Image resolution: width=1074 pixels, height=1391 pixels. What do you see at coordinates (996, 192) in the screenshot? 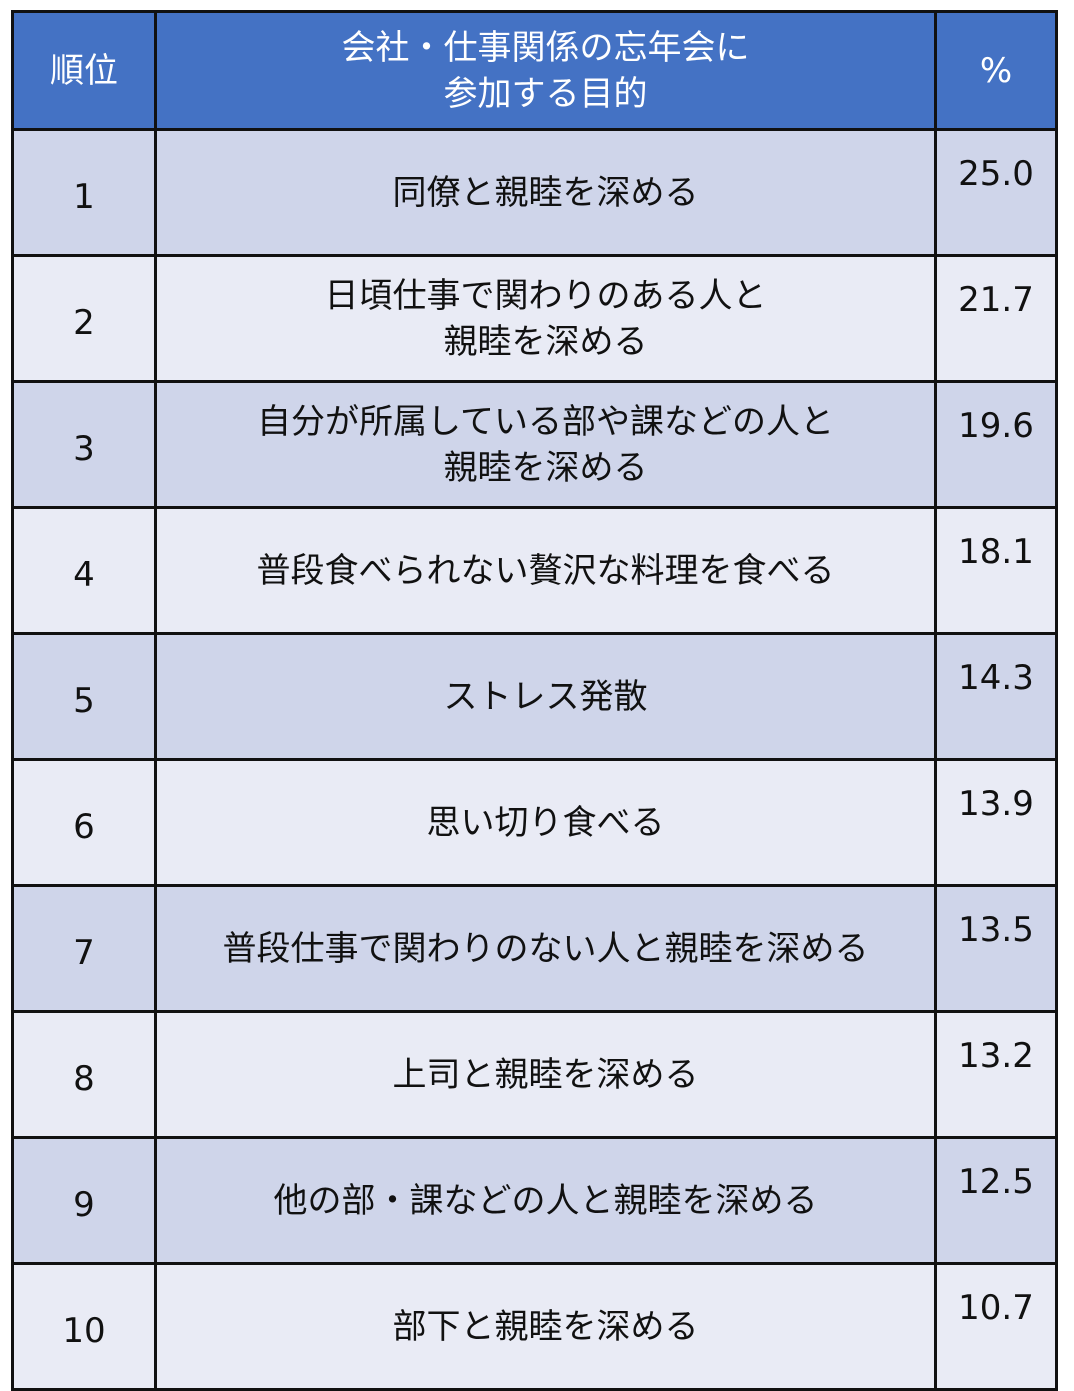
I see `percent-cell: 25.0` at bounding box center [996, 192].